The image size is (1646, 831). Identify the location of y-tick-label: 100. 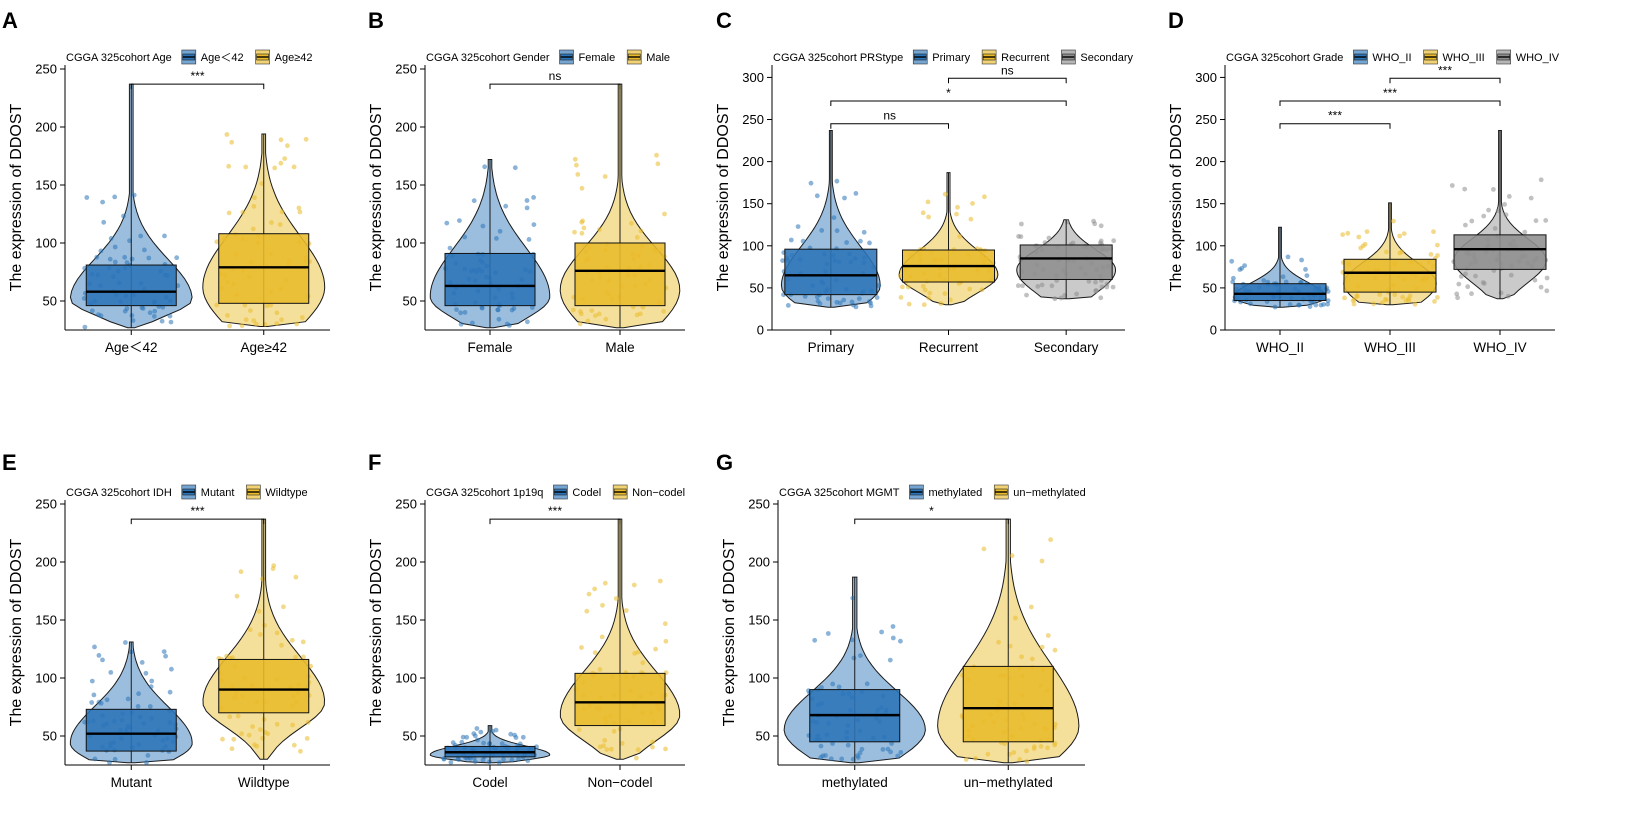
(753, 245).